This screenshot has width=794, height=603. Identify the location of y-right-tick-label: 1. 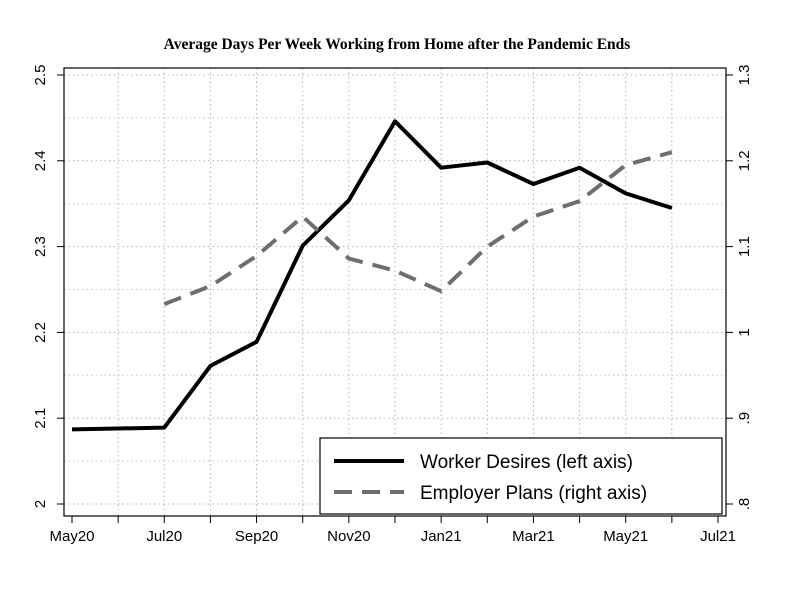
(744, 332).